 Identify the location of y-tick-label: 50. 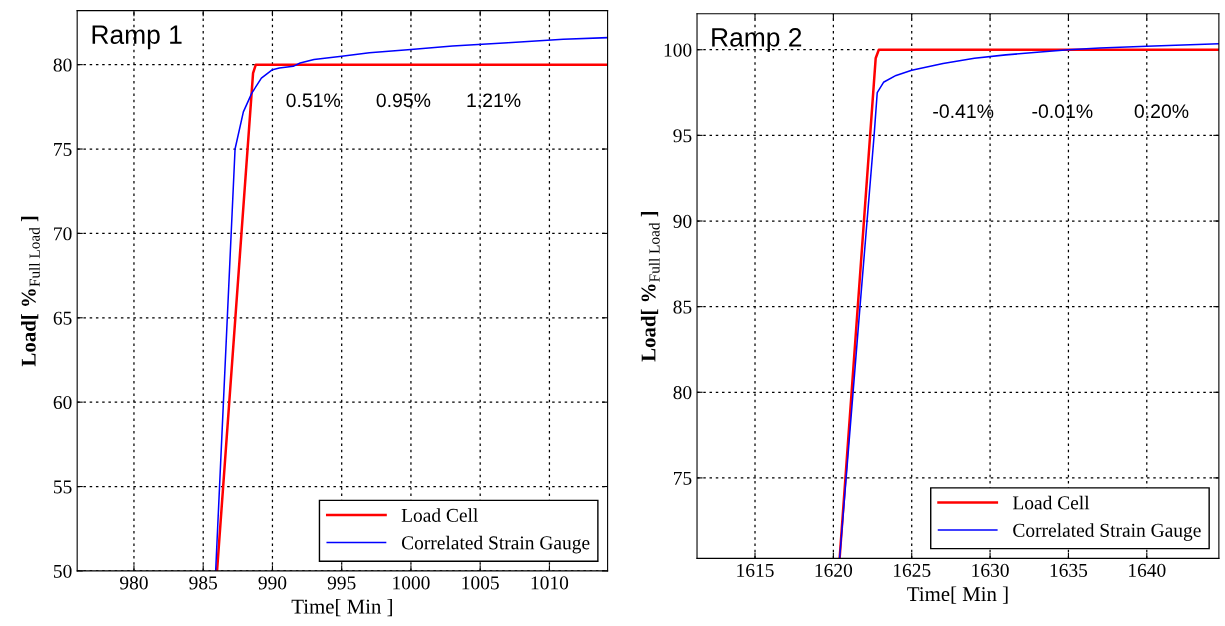
(63, 571).